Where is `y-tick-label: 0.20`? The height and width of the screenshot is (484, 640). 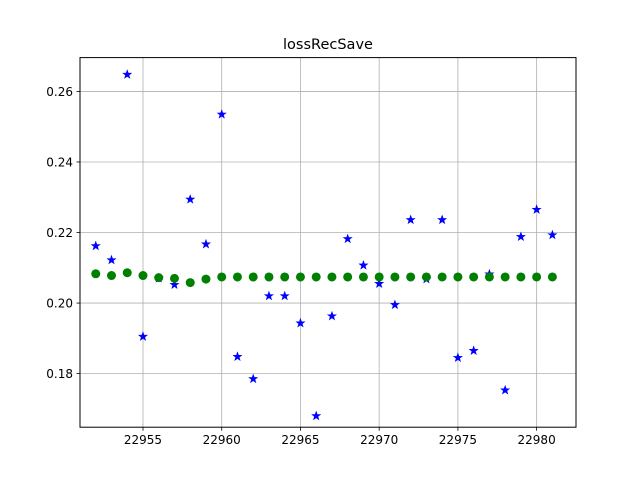
y-tick-label: 0.20 is located at coordinates (59, 303).